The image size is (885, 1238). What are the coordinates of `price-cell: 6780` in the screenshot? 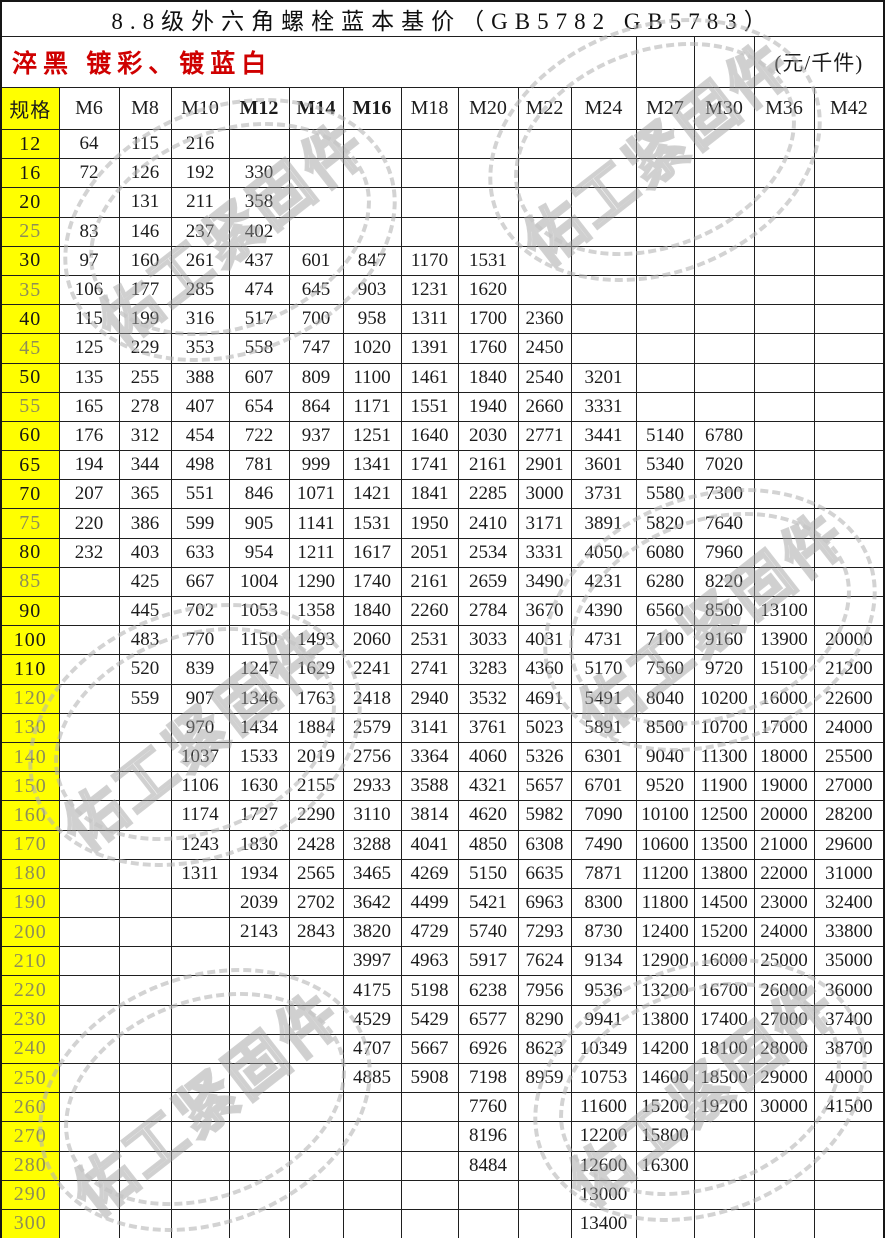 It's located at (724, 436).